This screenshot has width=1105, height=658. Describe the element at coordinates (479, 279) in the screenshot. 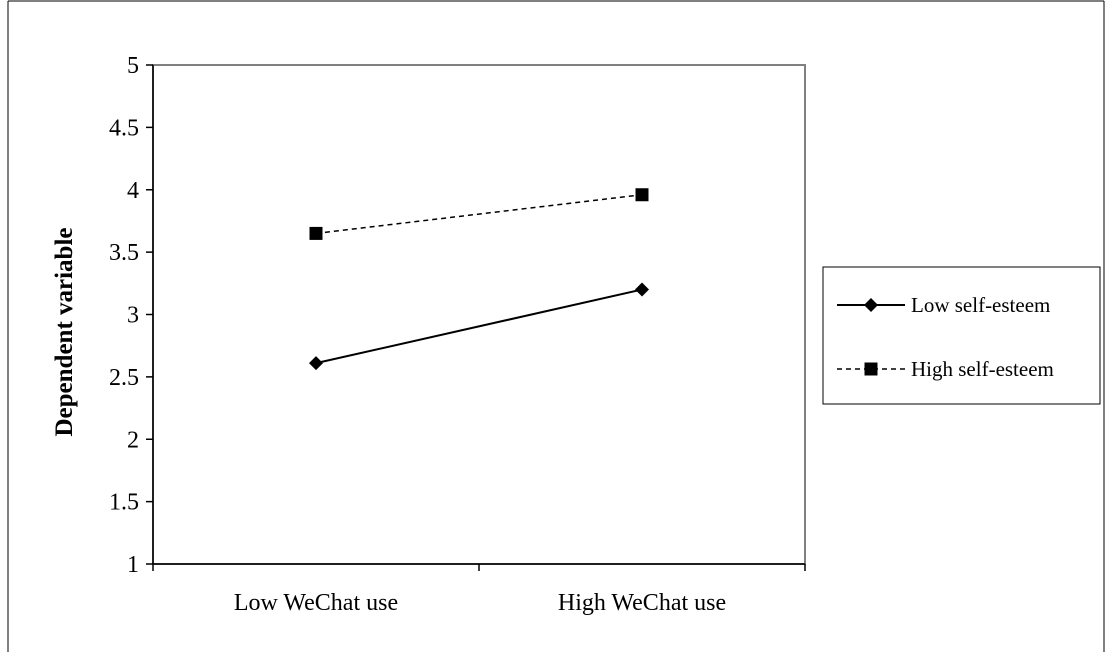

I see `series-layer` at that location.